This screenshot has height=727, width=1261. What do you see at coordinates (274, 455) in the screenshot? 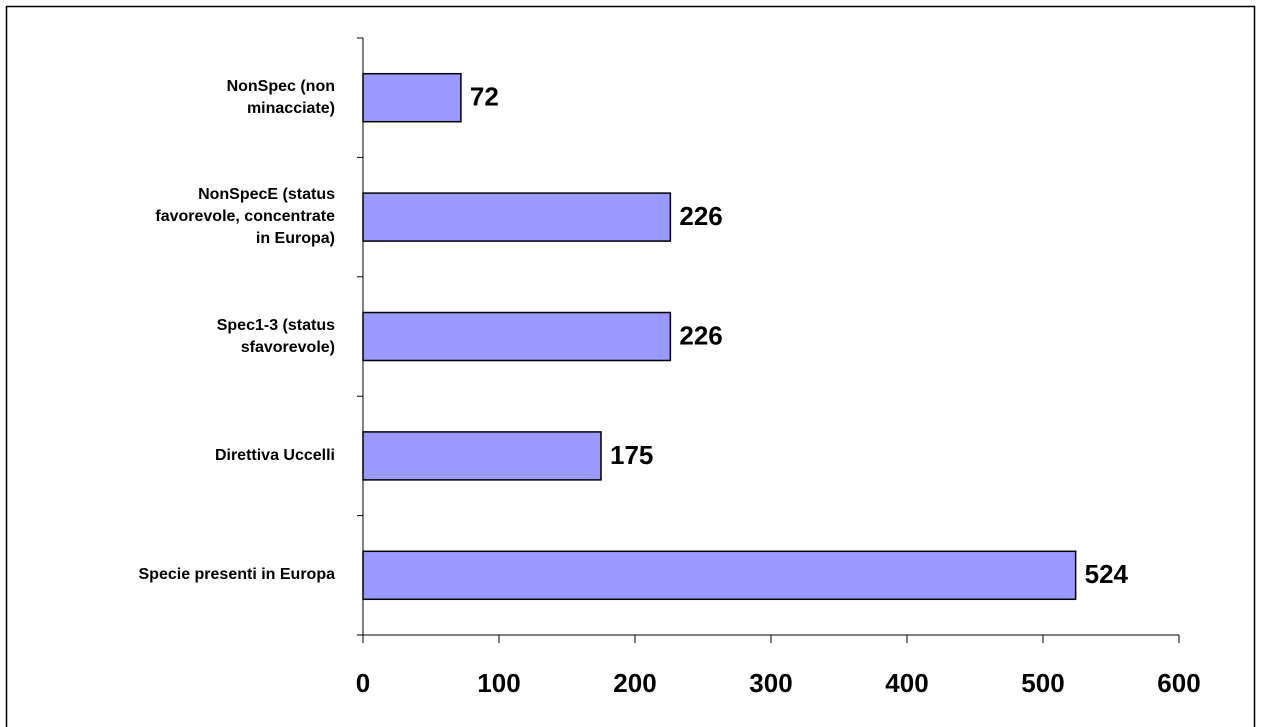
I see `y-tick-label: Direttiva Uccelli` at bounding box center [274, 455].